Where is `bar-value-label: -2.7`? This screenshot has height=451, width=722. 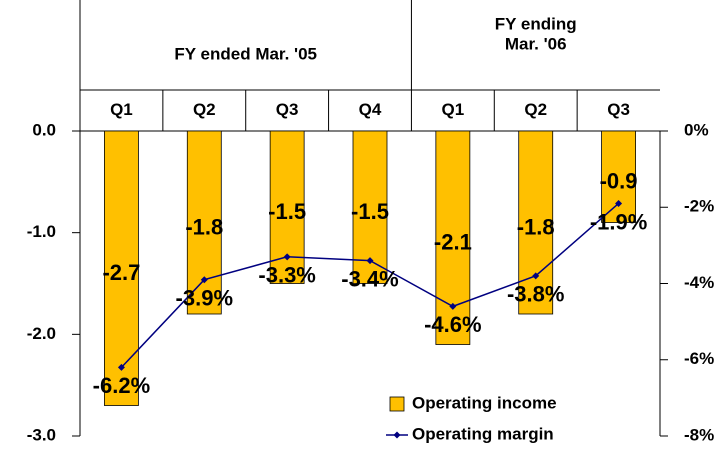
bar-value-label: -2.7 is located at coordinates (121, 272).